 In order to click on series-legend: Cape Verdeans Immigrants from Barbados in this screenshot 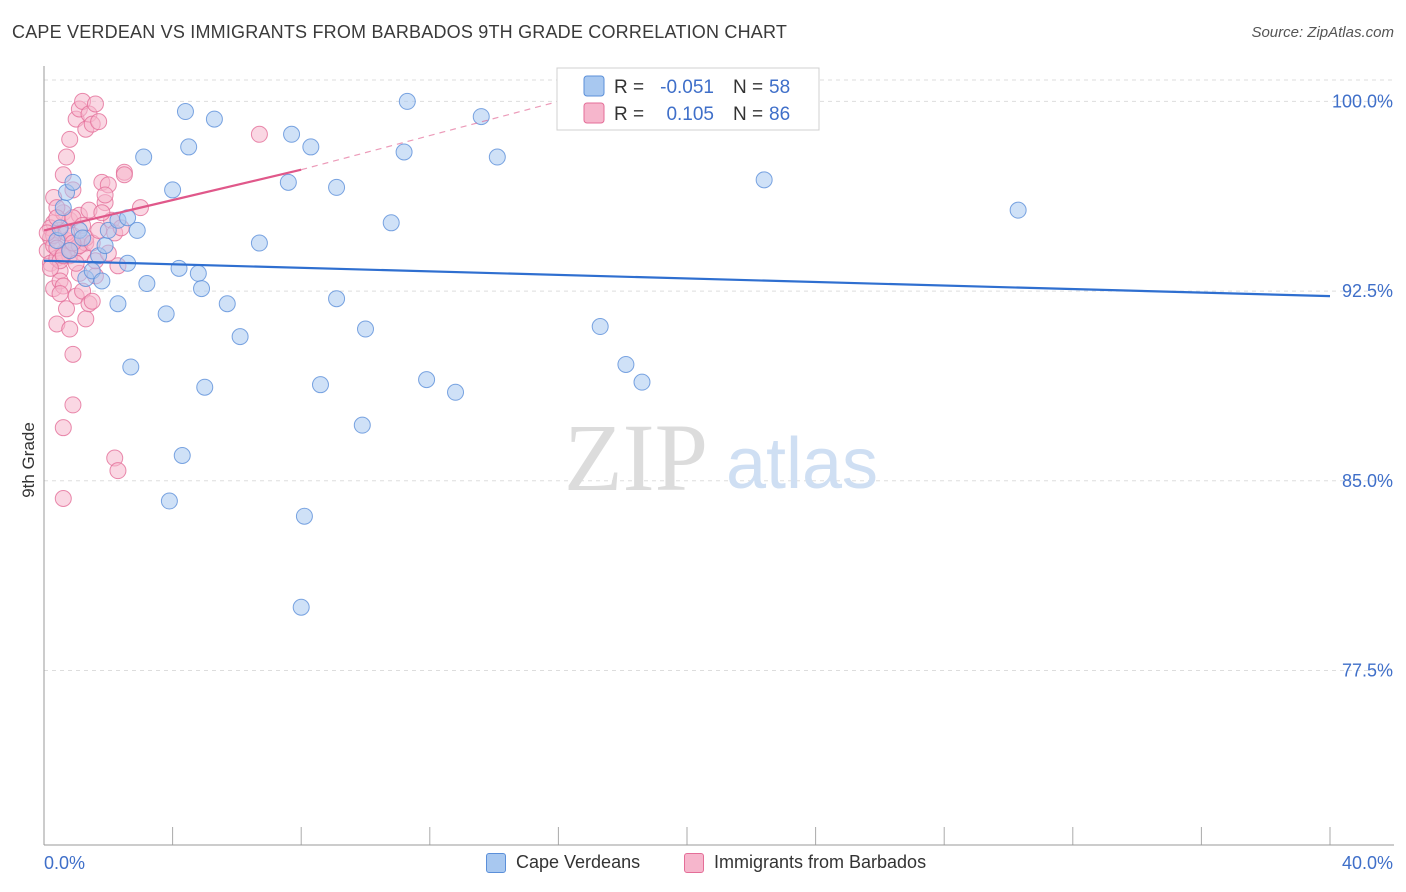, I will do `click(703, 865)`.